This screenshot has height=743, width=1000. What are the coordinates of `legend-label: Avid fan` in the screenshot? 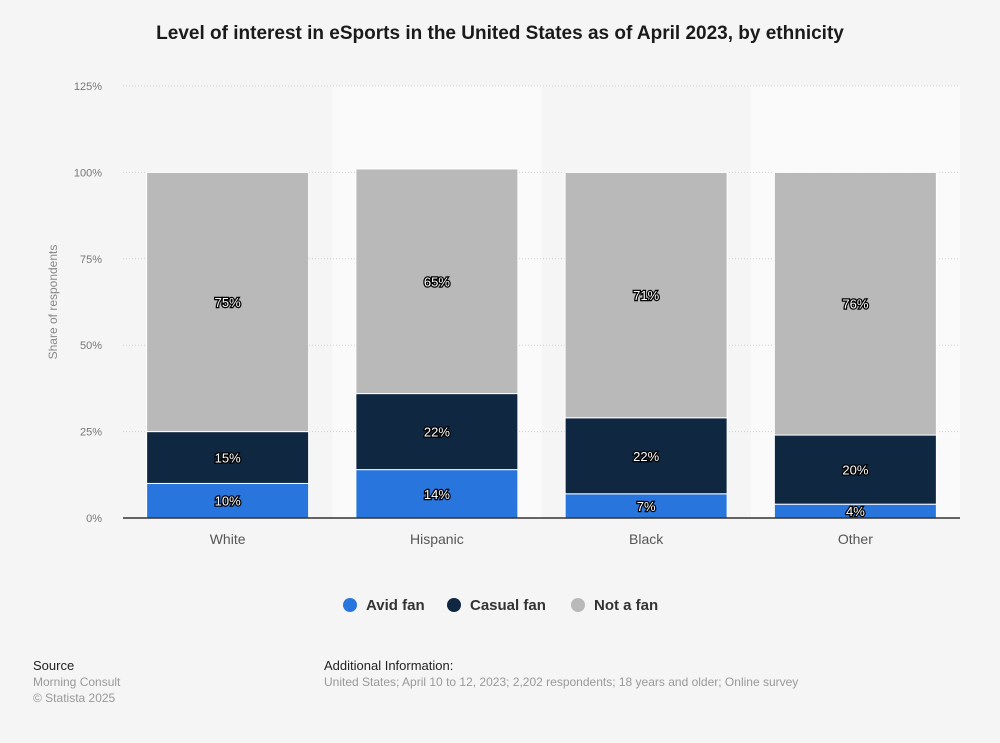 It's located at (395, 605).